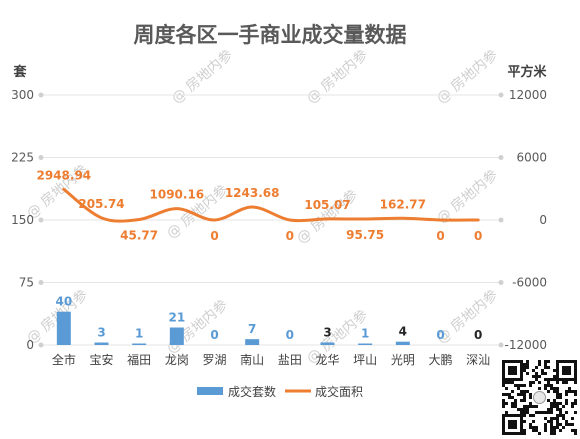 This screenshot has width=580, height=439. Describe the element at coordinates (22, 95) in the screenshot. I see `left-tick-label: 300` at that location.